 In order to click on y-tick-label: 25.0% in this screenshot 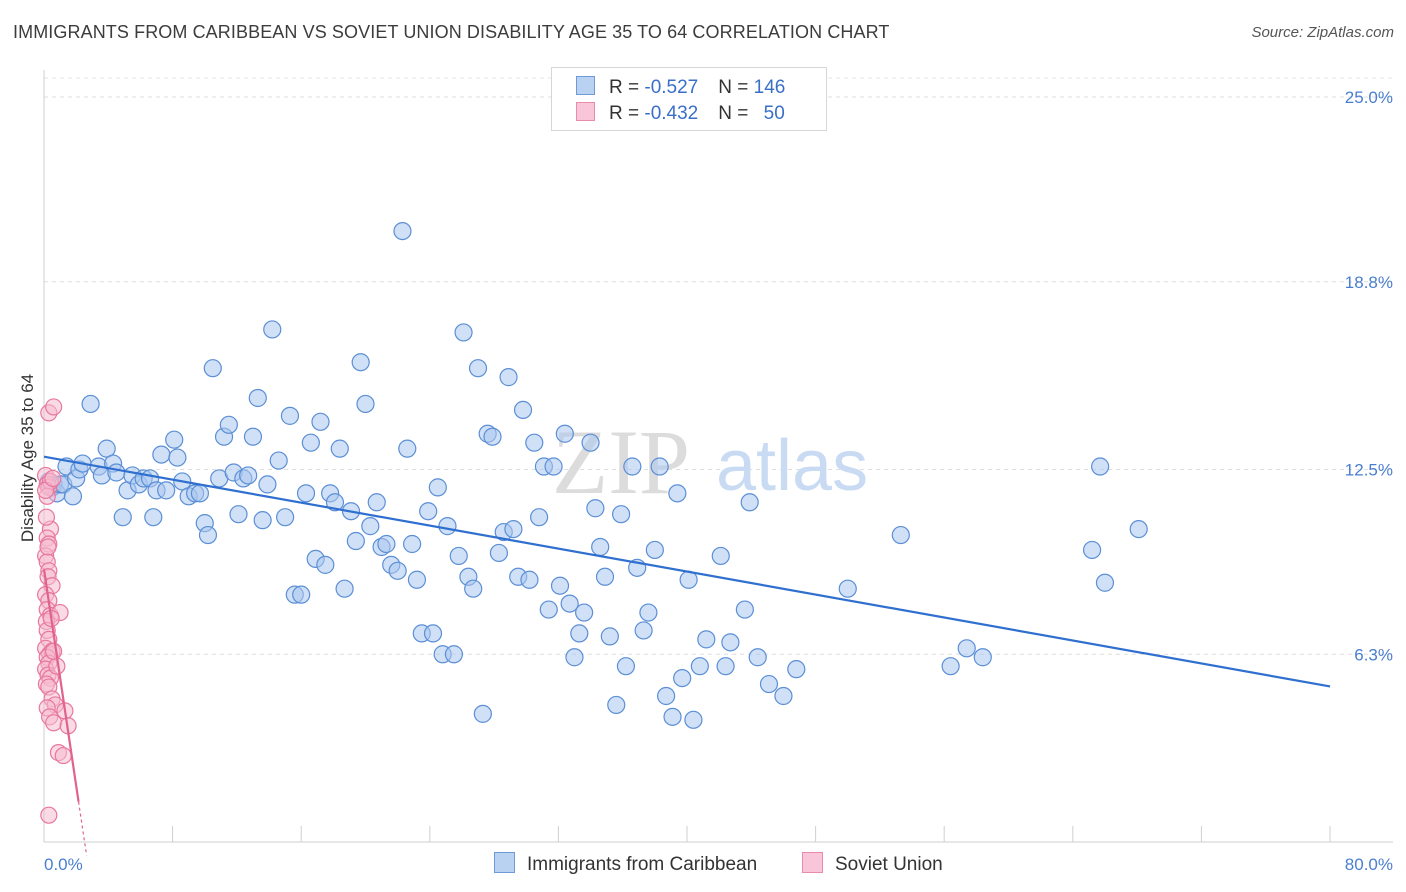, I will do `click(1369, 97)`.